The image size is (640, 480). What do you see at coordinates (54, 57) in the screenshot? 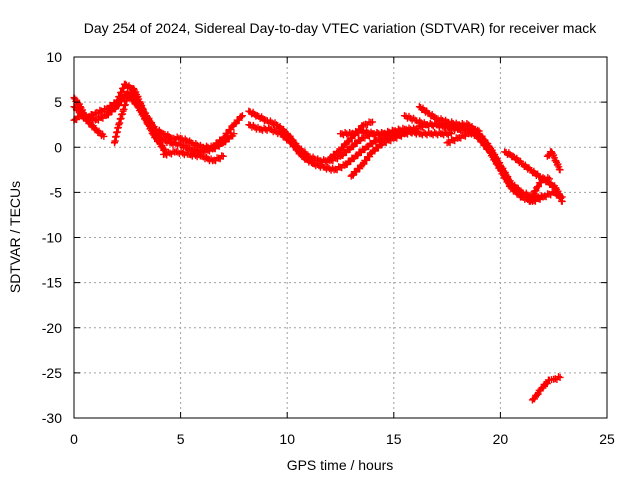
I see `y-tick-label: 10` at bounding box center [54, 57].